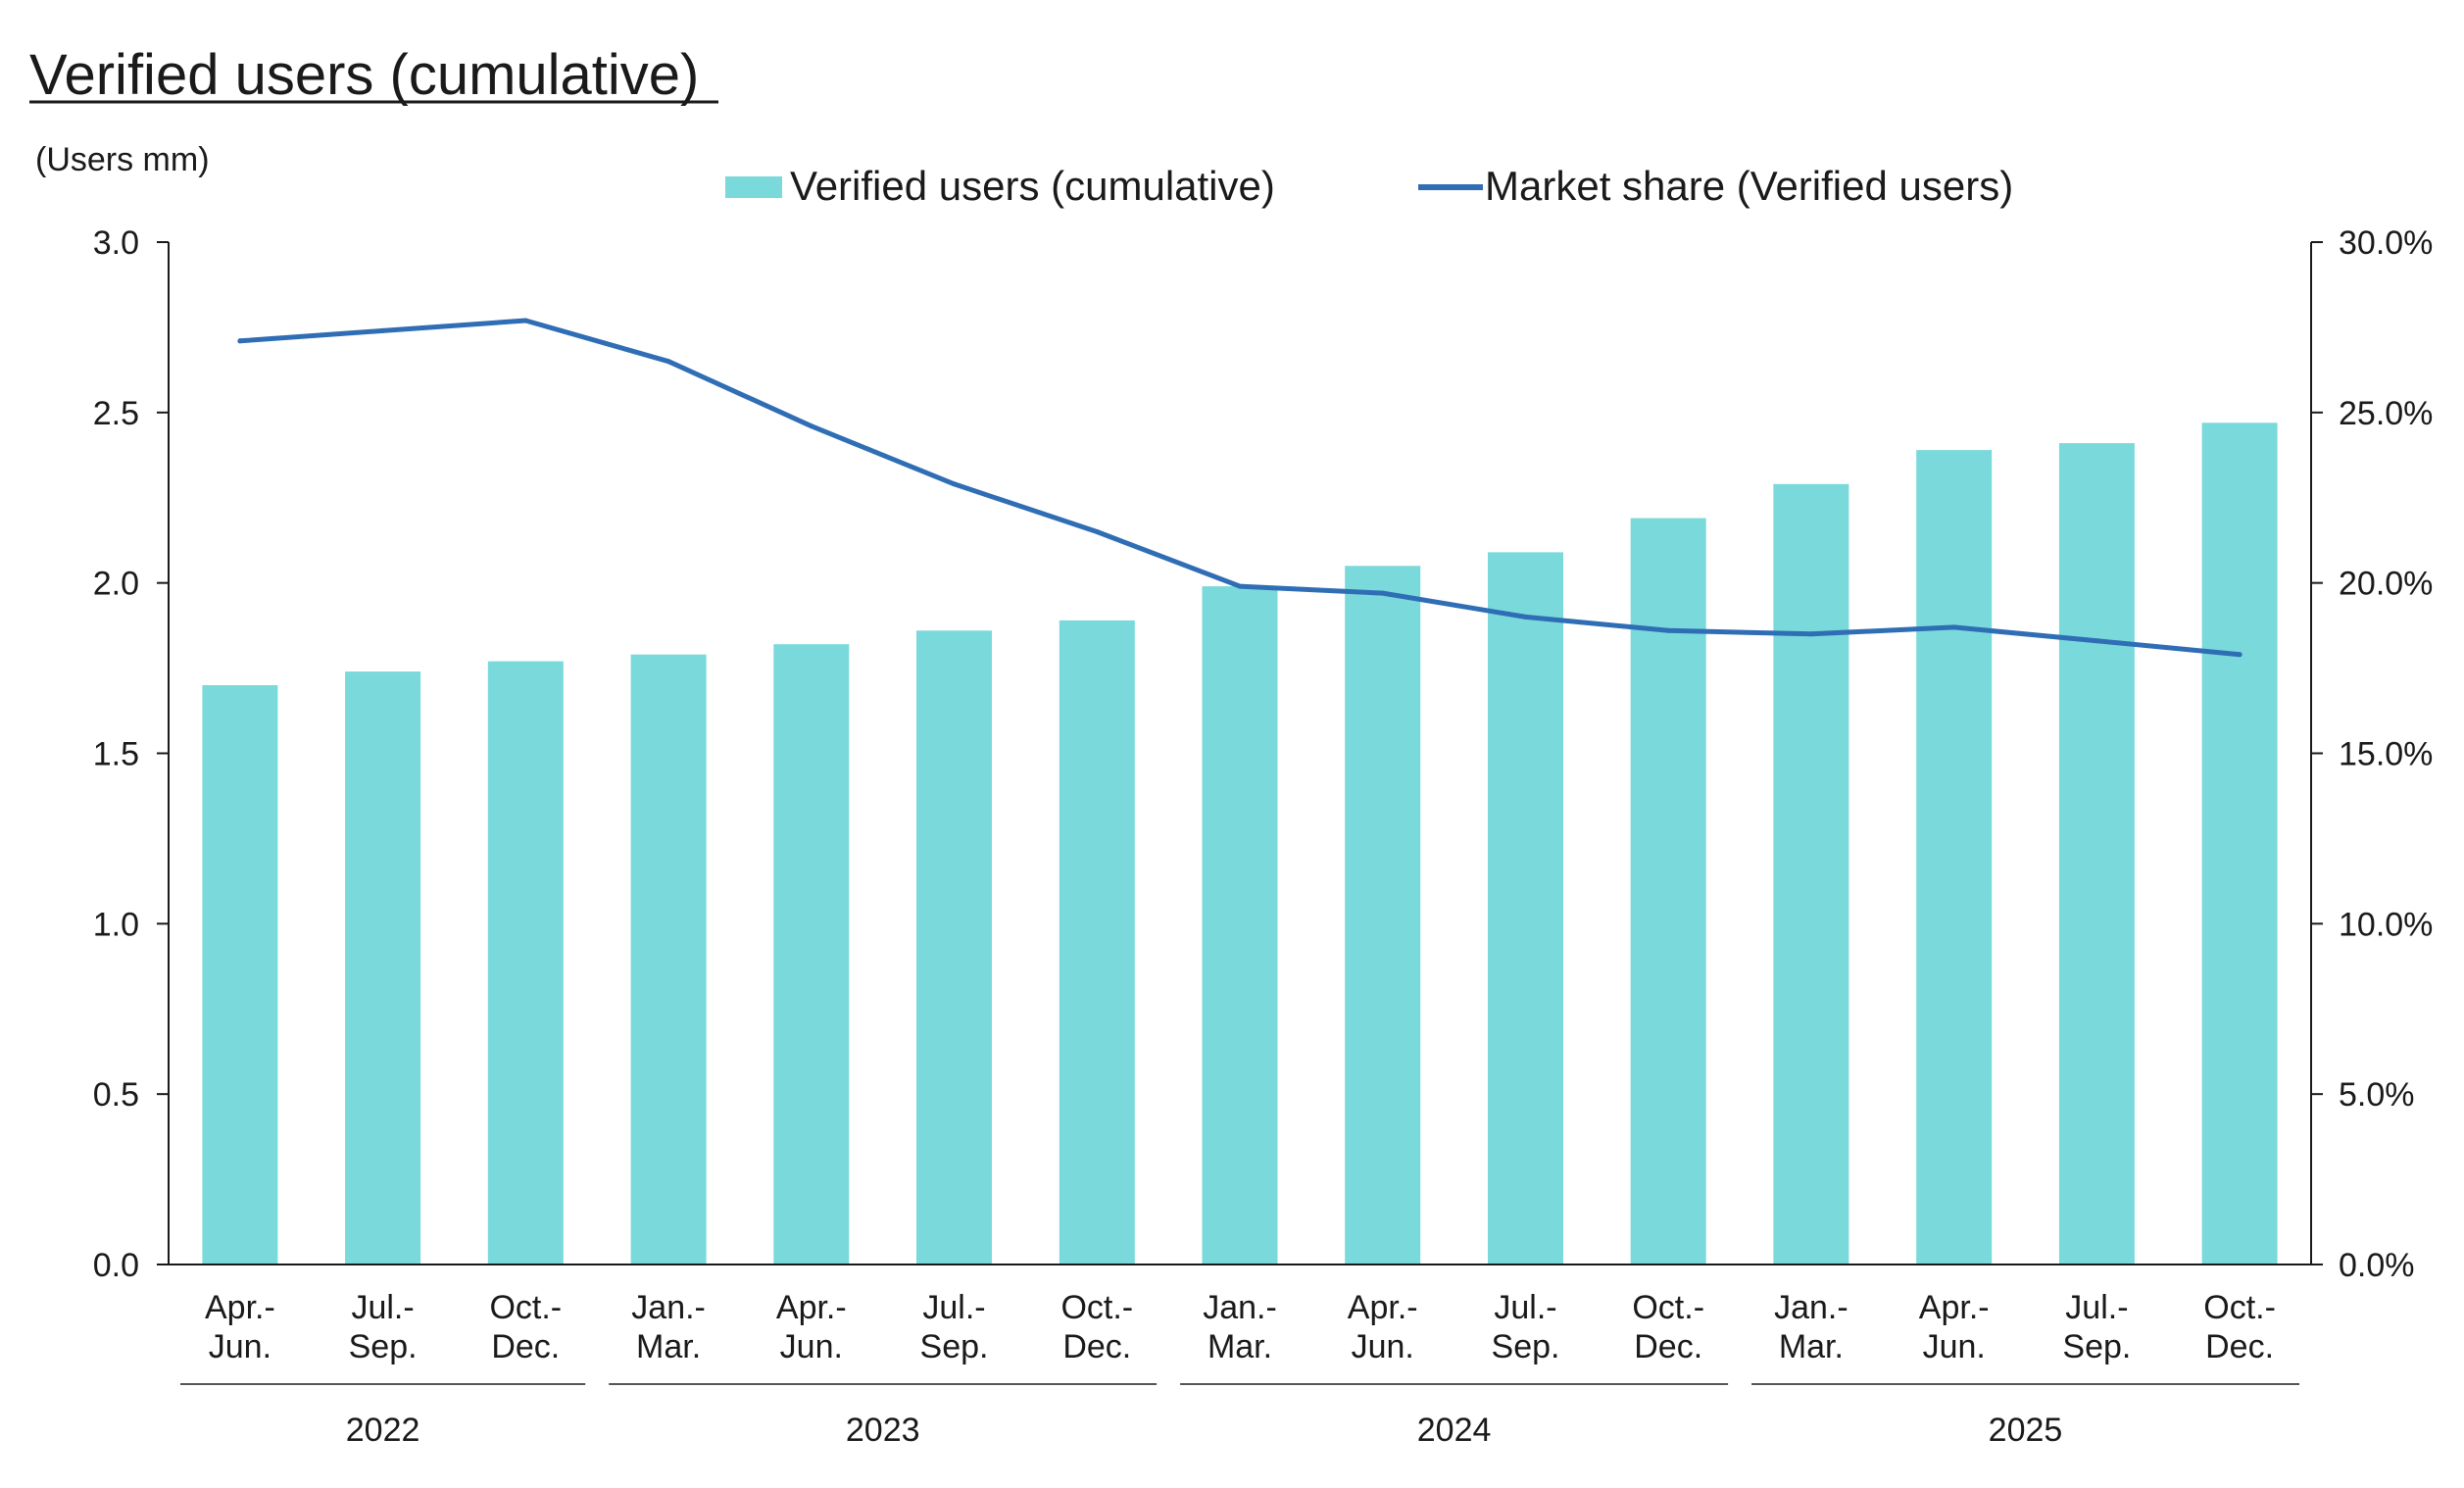 The image size is (2464, 1488). I want to click on right-y-axis-ticks: 0.0% 5.0% 10.0% 15.0% 20.0% 25.0% 30.0%, so click(2372, 754).